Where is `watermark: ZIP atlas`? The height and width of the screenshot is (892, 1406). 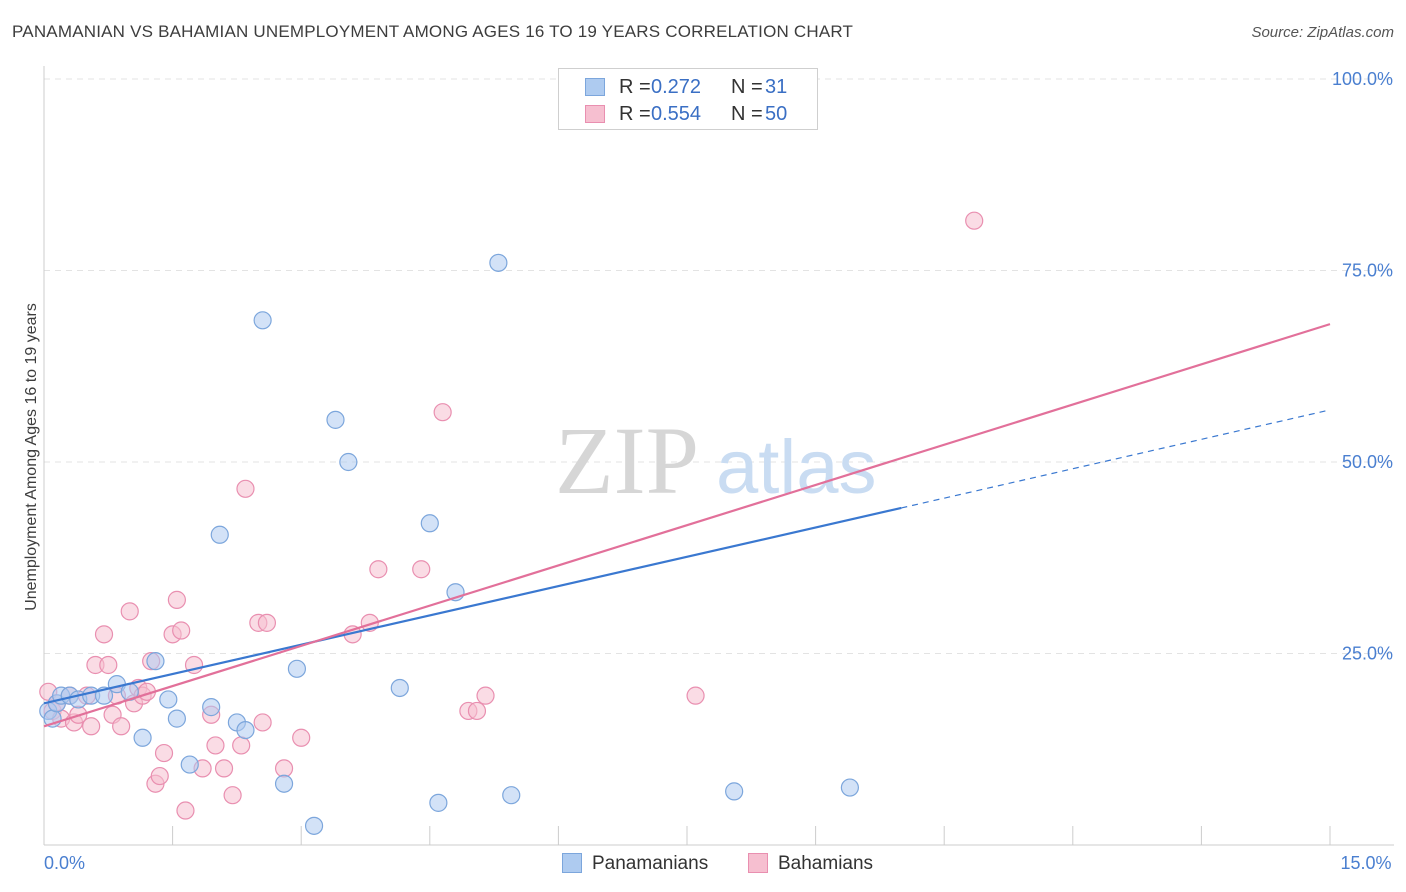
watermark: ZIP atlas is located at coordinates (716, 460).